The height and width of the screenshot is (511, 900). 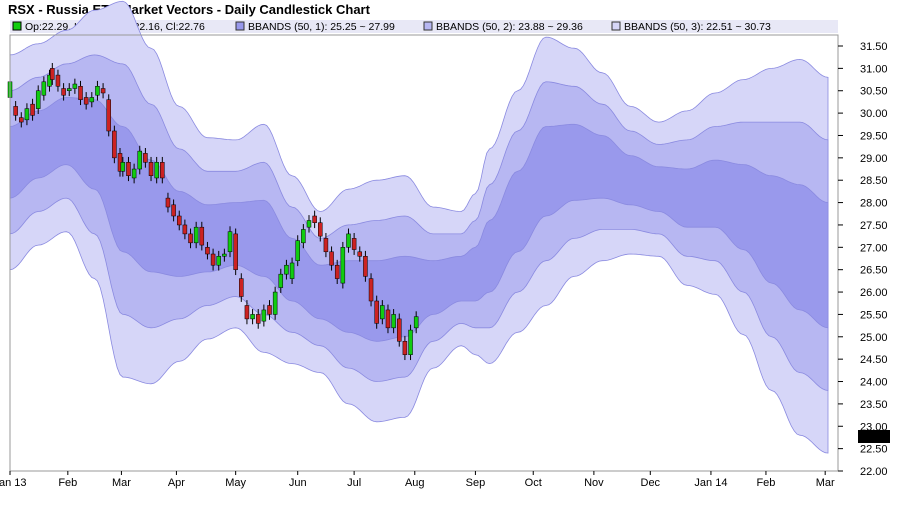 What do you see at coordinates (874, 383) in the screenshot?
I see `y-tick-label: 24.00` at bounding box center [874, 383].